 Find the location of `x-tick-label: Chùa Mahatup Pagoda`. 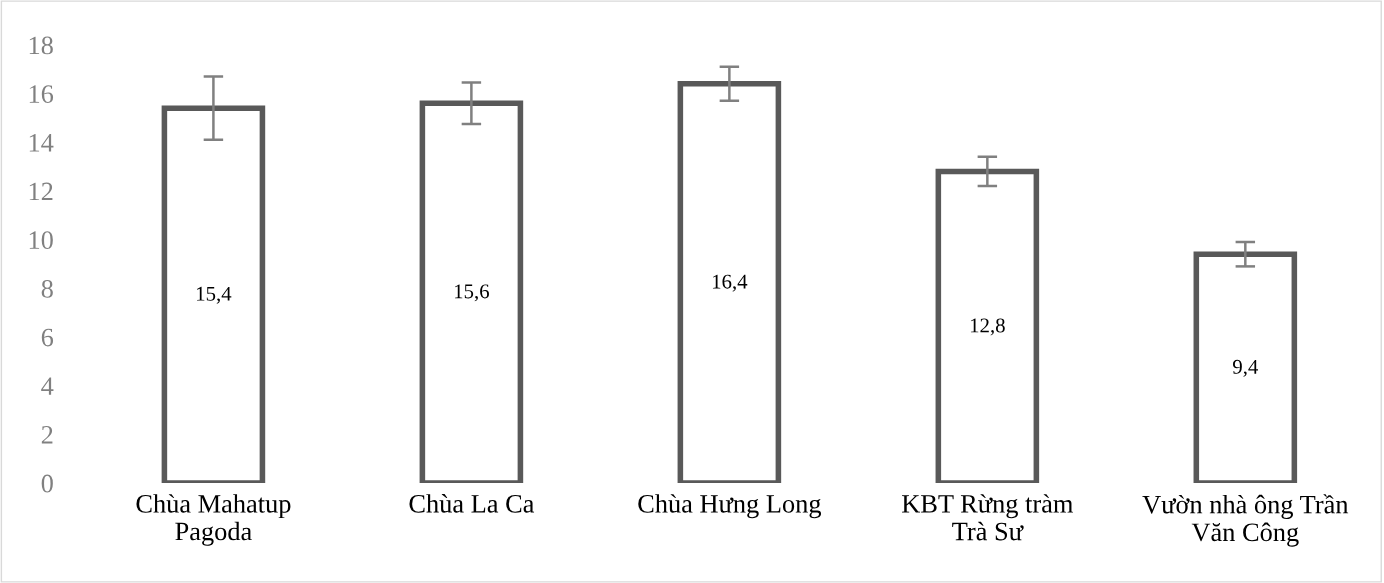

x-tick-label: Chùa Mahatup Pagoda is located at coordinates (213, 520).